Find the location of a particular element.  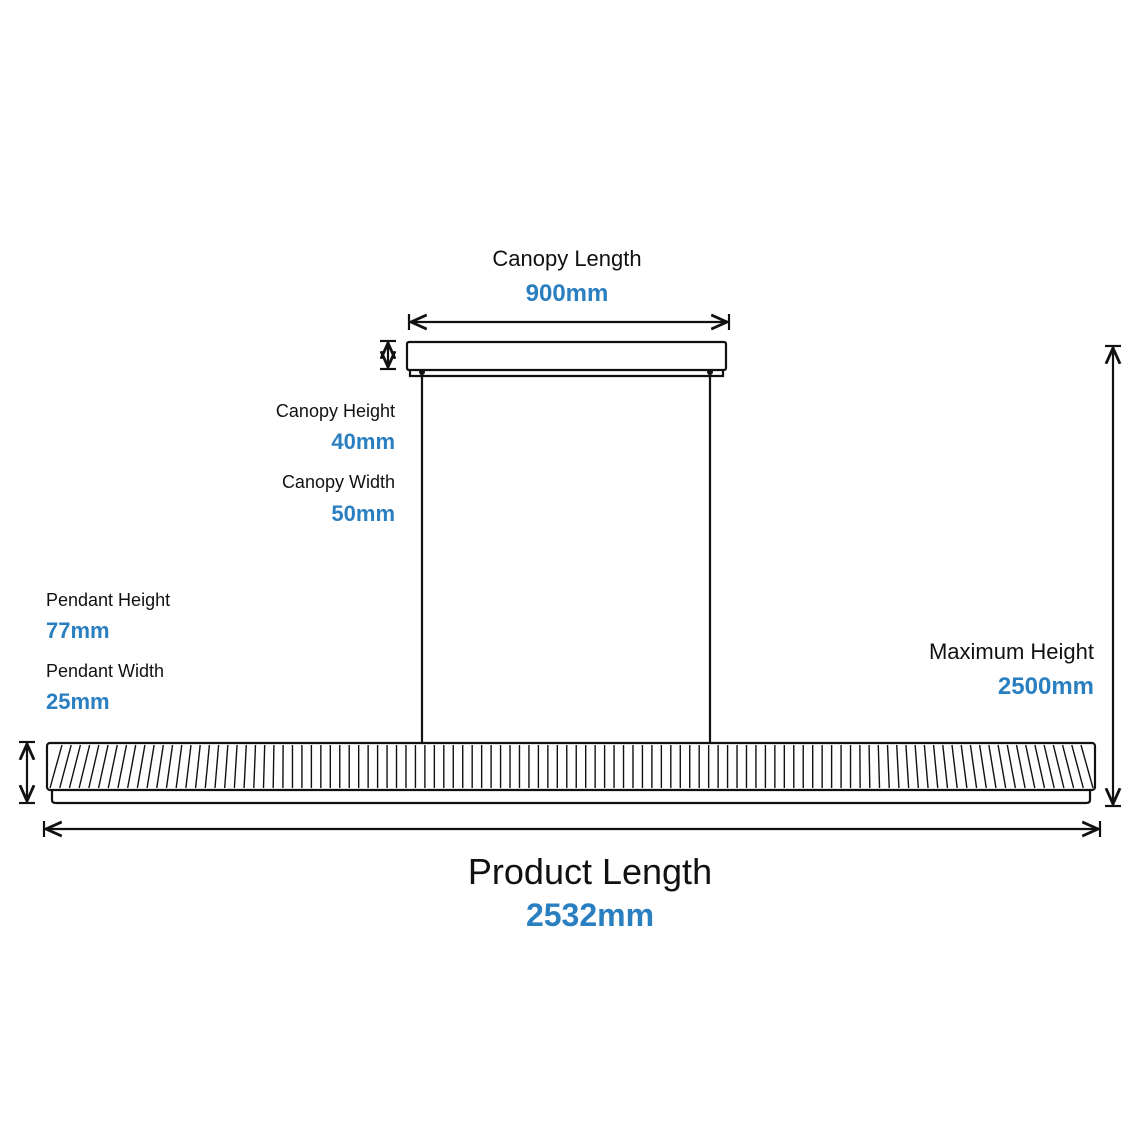

value: 77mm is located at coordinates (78, 630).